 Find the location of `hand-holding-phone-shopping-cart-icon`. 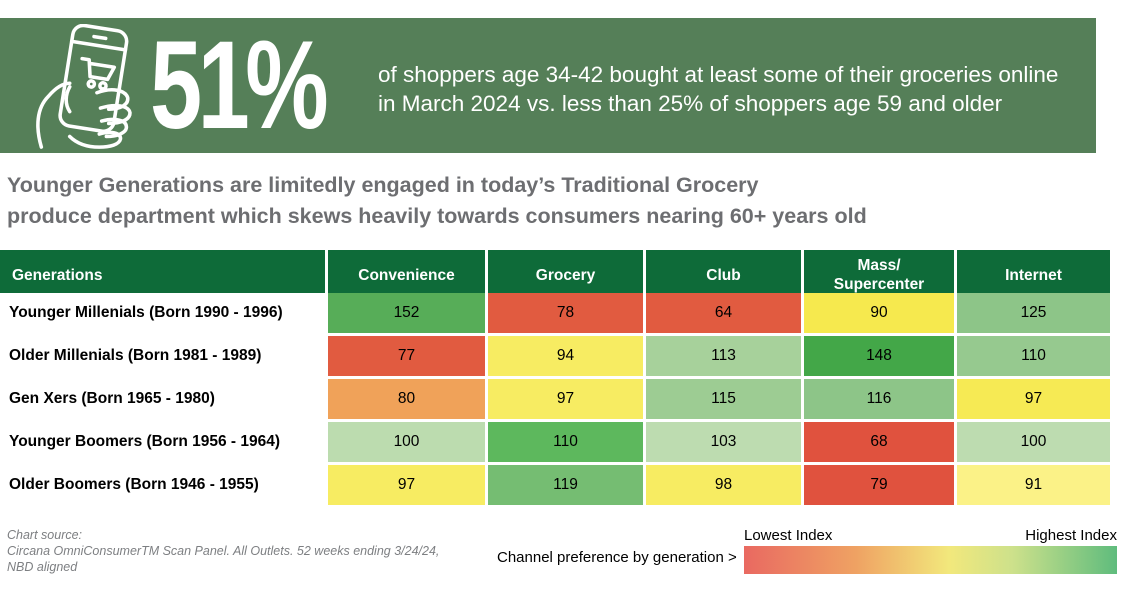

hand-holding-phone-shopping-cart-icon is located at coordinates (91, 87).